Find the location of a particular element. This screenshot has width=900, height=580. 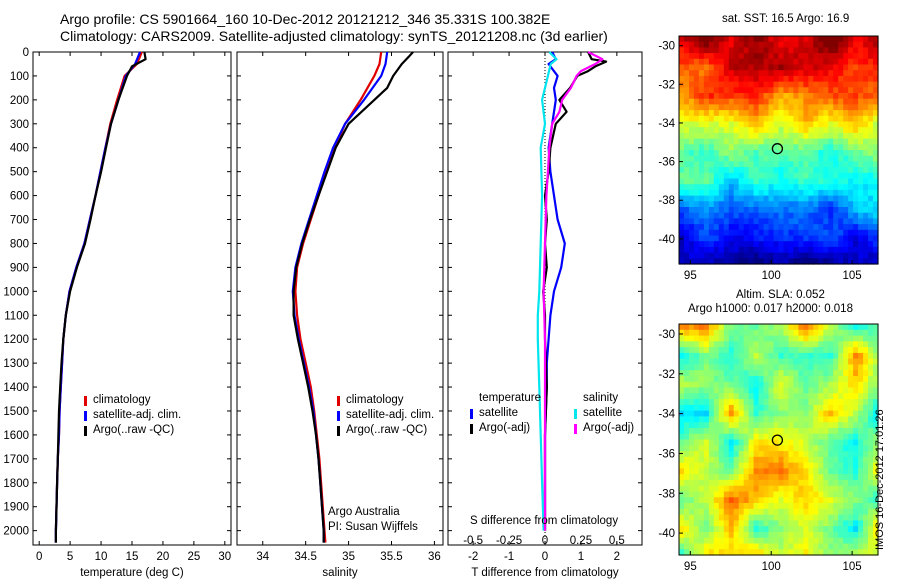

legend-header-salinity: salinity is located at coordinates (601, 398).